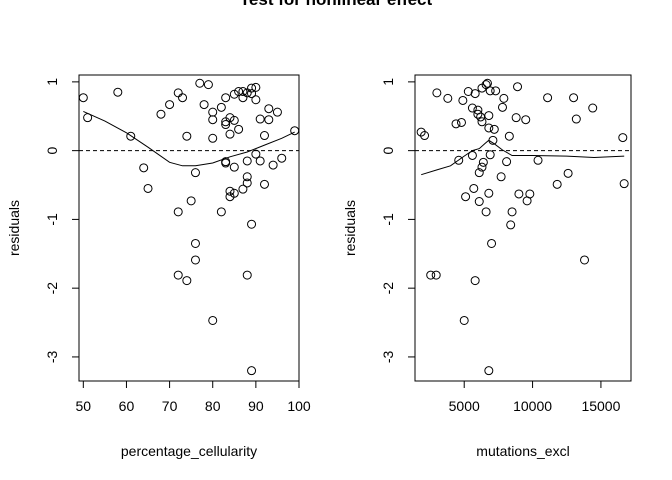  What do you see at coordinates (388, 151) in the screenshot?
I see `y-tick-label: 0` at bounding box center [388, 151].